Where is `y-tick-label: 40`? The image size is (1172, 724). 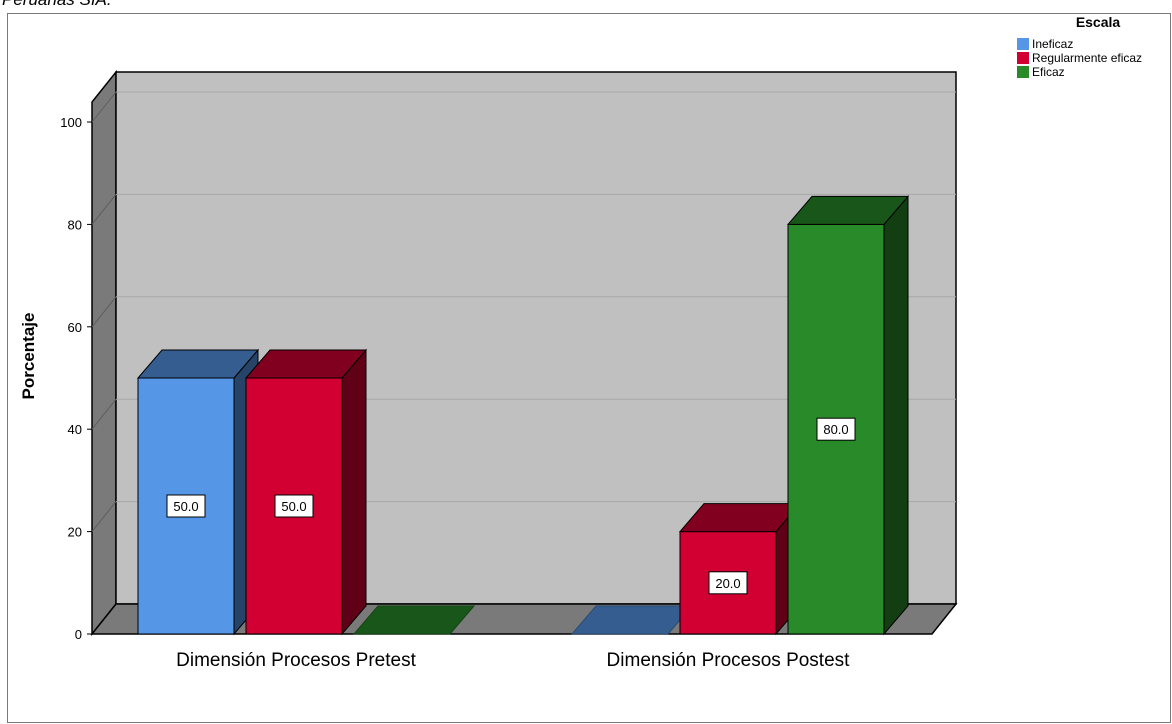
y-tick-label: 40 is located at coordinates (75, 429).